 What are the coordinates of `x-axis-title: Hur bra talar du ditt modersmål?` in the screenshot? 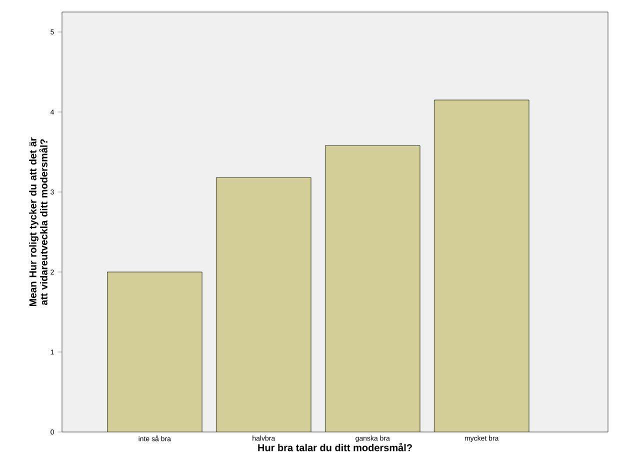 It's located at (335, 447).